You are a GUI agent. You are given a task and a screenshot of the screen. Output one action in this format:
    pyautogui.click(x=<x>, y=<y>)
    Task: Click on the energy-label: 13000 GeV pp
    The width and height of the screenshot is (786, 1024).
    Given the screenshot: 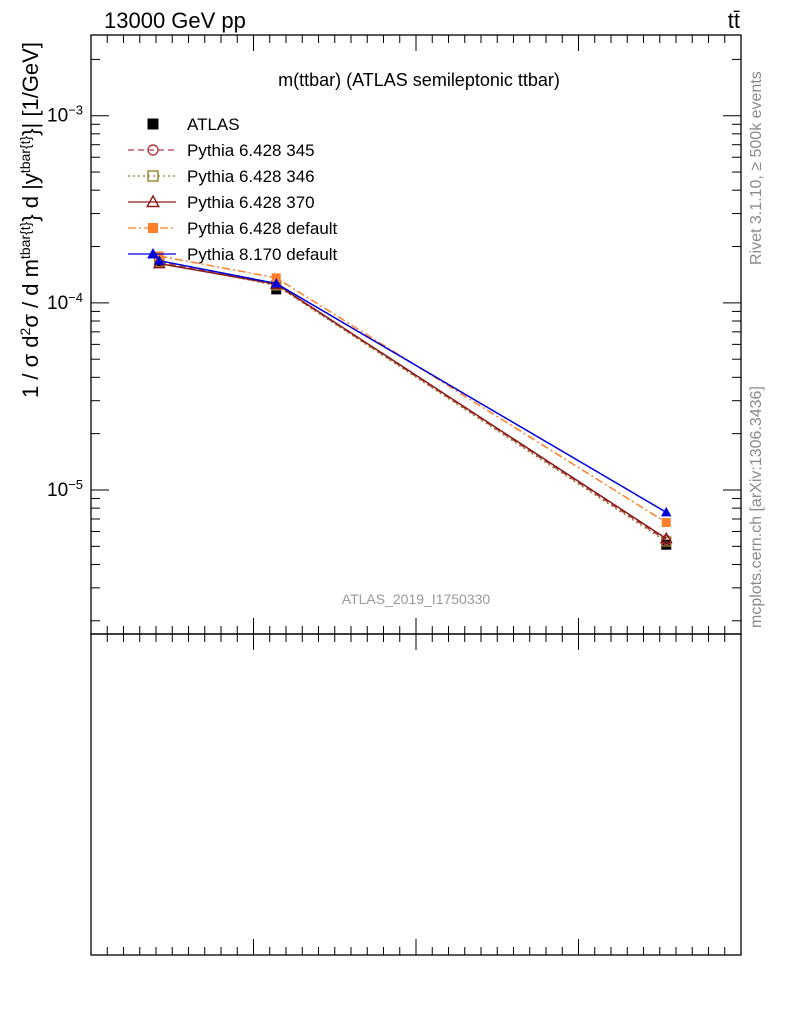 What is the action you would take?
    pyautogui.click(x=175, y=20)
    